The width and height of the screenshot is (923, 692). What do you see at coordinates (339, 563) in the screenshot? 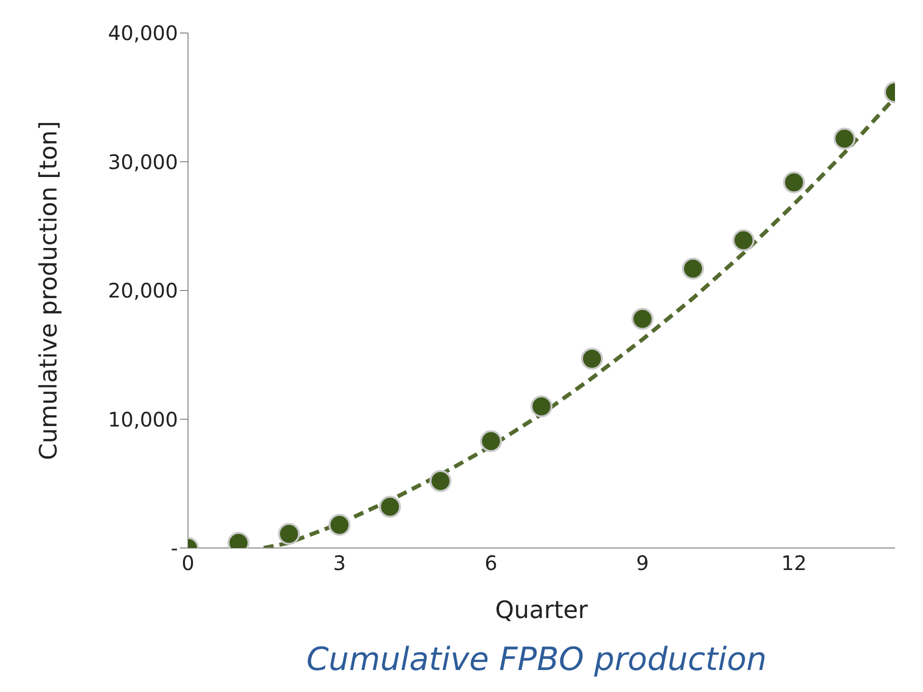
I see `x-tick-label: 3` at bounding box center [339, 563].